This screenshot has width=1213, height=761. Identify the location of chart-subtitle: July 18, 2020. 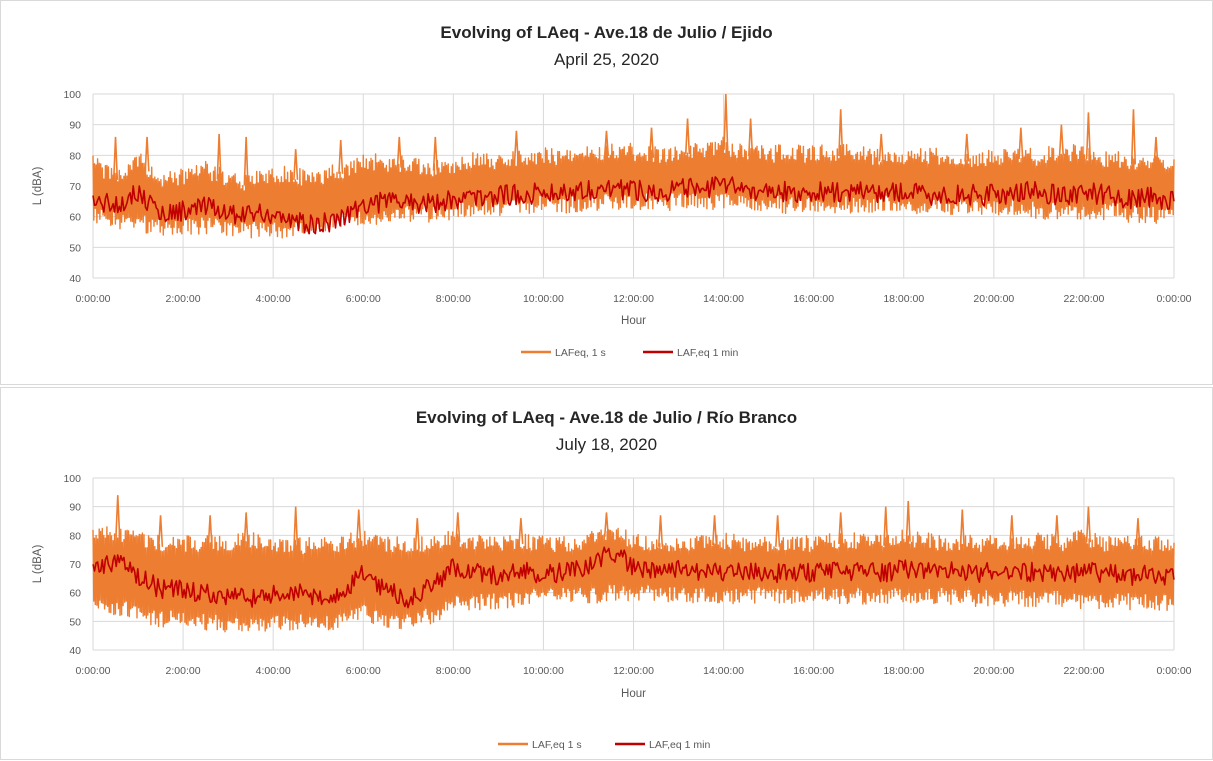
(606, 444).